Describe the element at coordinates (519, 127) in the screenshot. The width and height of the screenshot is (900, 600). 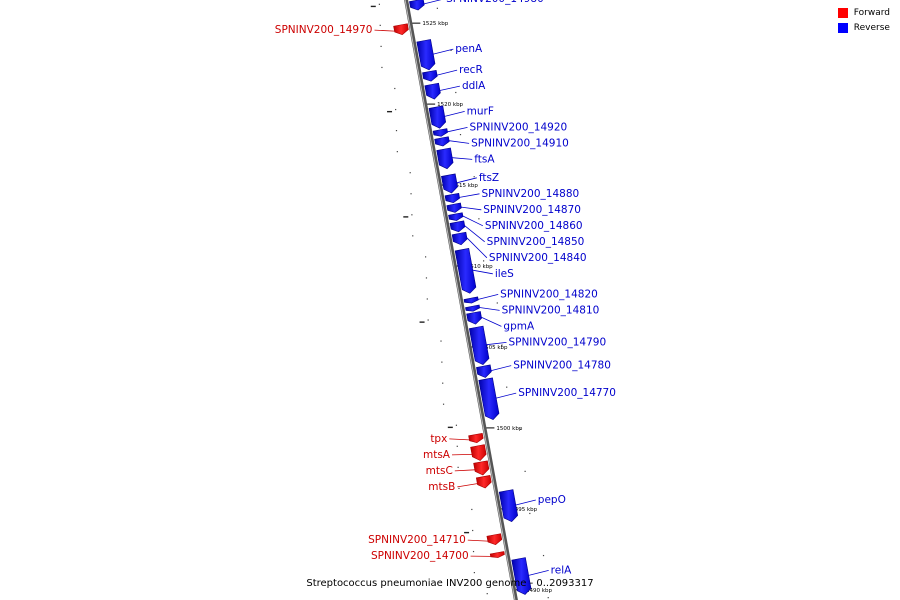
I see `gene-label: SPNINV200_14920` at that location.